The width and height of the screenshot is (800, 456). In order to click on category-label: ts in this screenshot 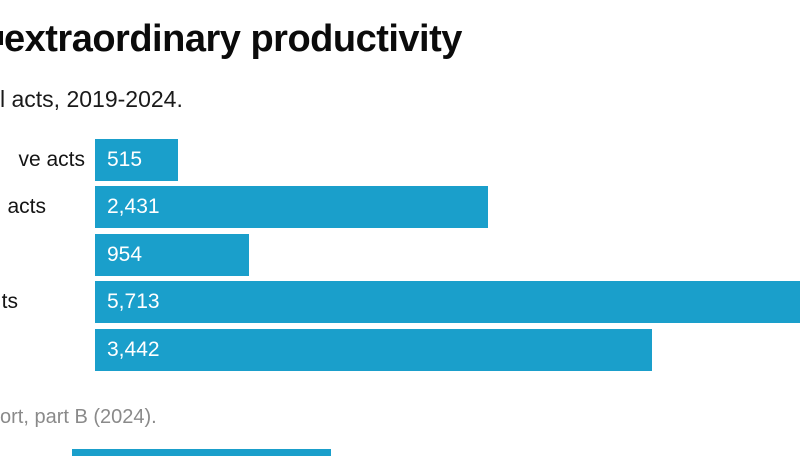, I will do `click(9, 301)`.